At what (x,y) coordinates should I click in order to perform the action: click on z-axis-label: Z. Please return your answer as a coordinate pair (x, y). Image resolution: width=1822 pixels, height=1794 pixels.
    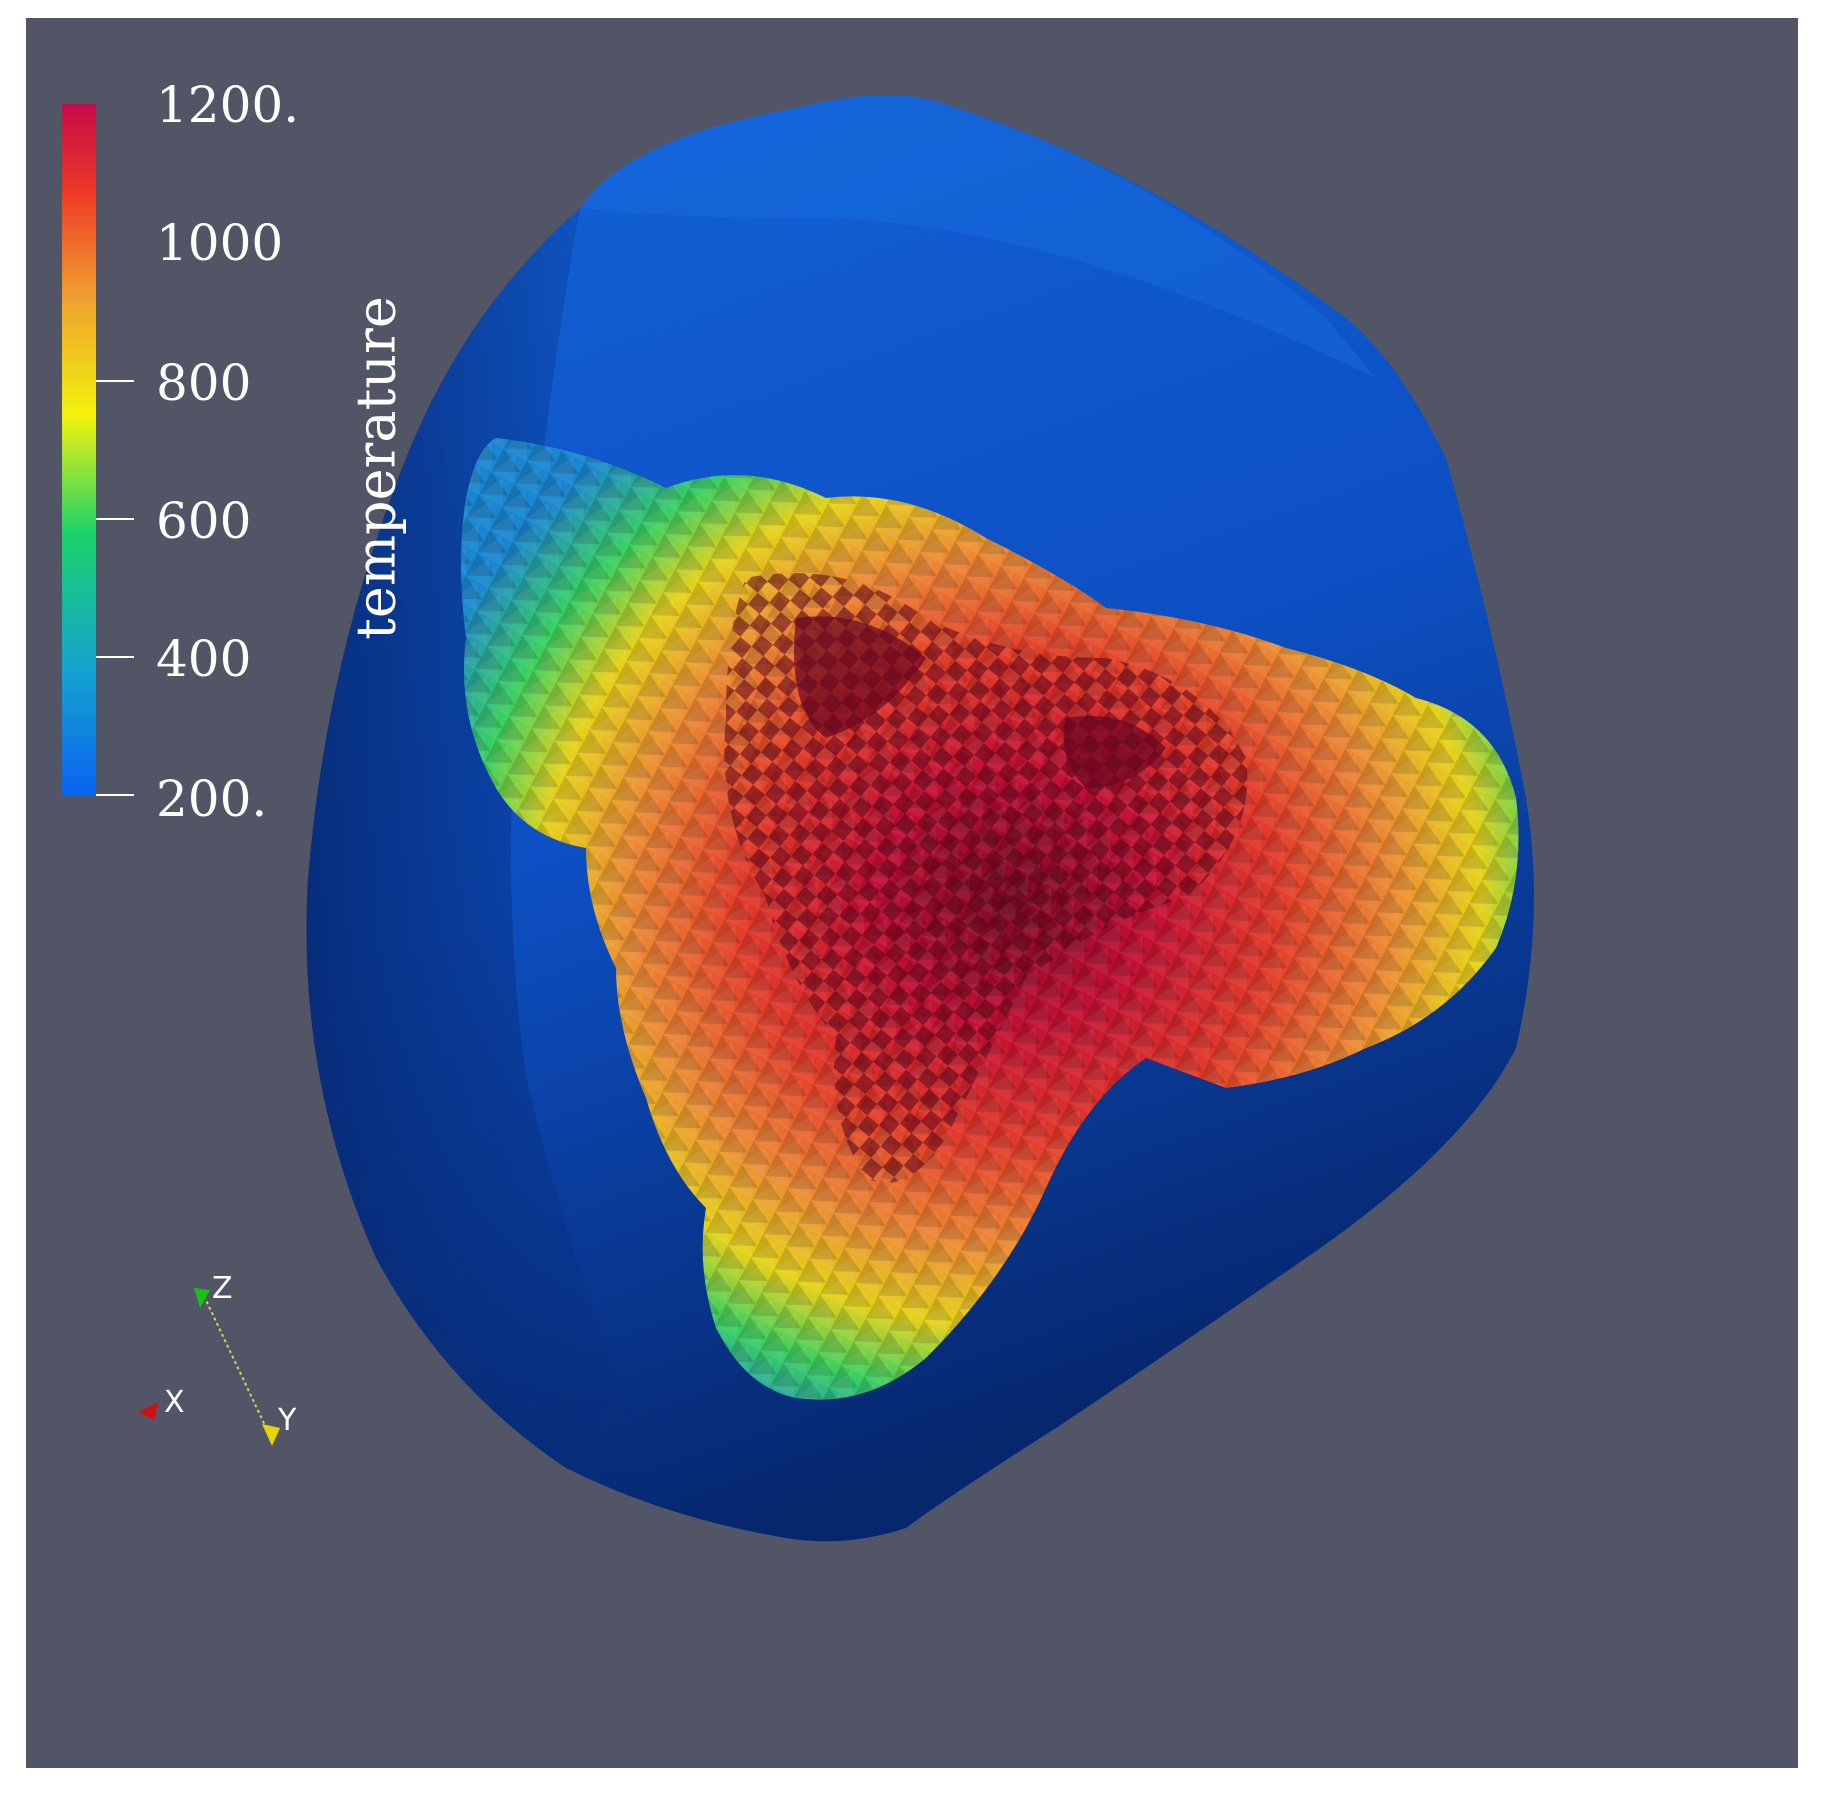
    Looking at the image, I should click on (222, 1288).